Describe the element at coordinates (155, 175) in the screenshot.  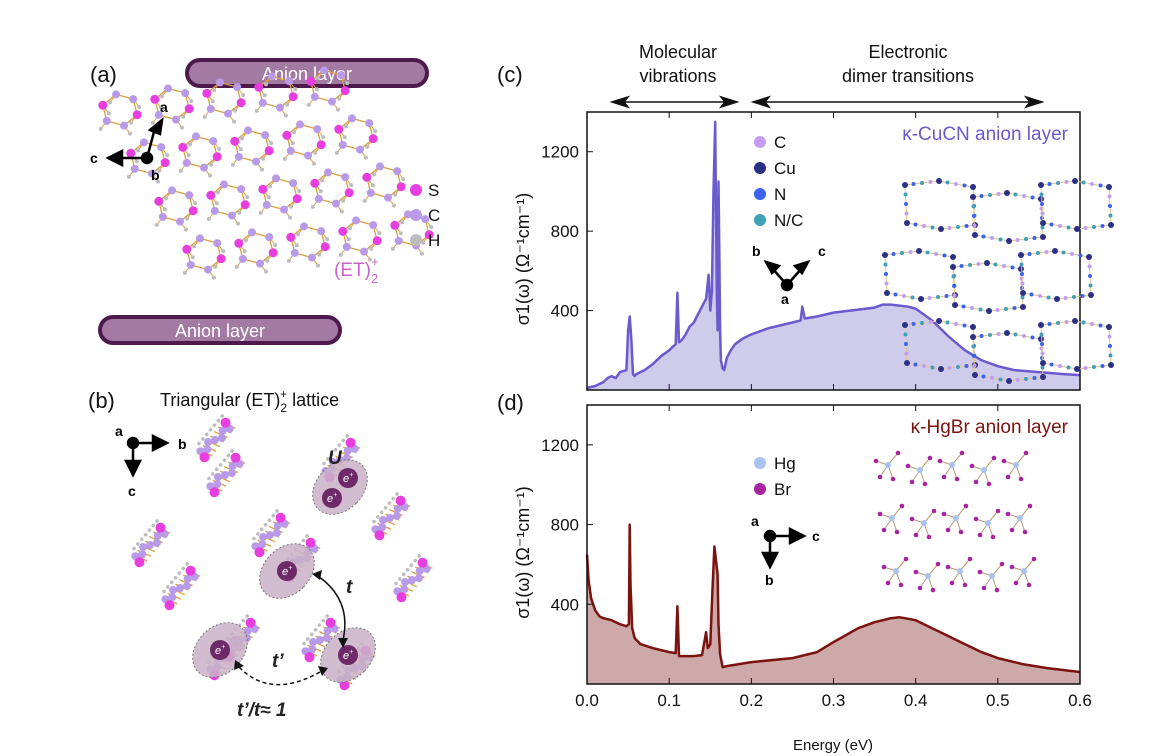
I see `axis-label-b: b` at that location.